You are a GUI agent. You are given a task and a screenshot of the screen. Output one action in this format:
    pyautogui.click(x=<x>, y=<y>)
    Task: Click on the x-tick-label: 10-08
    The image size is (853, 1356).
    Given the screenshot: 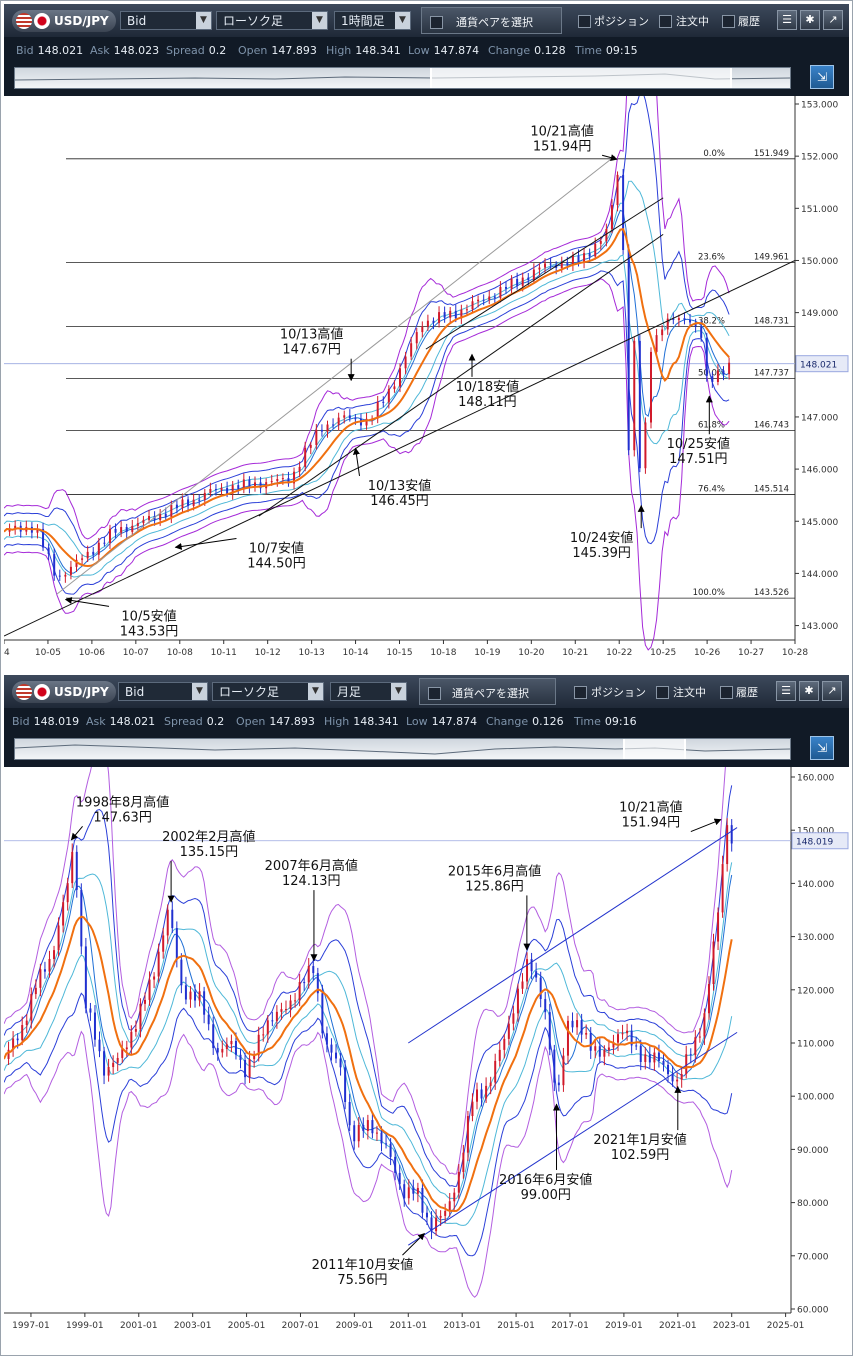 What is the action you would take?
    pyautogui.click(x=180, y=653)
    